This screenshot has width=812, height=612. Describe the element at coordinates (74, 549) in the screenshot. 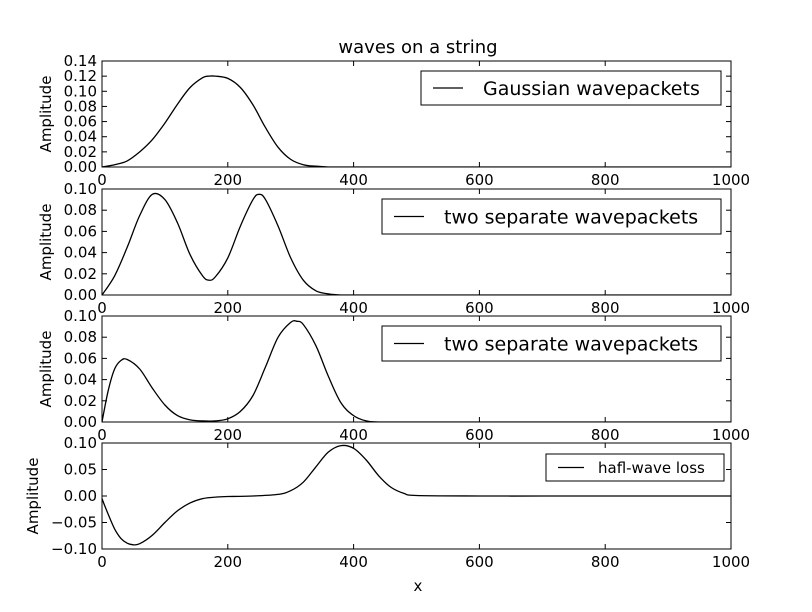

I see `y-tick-label: −0.10` at that location.